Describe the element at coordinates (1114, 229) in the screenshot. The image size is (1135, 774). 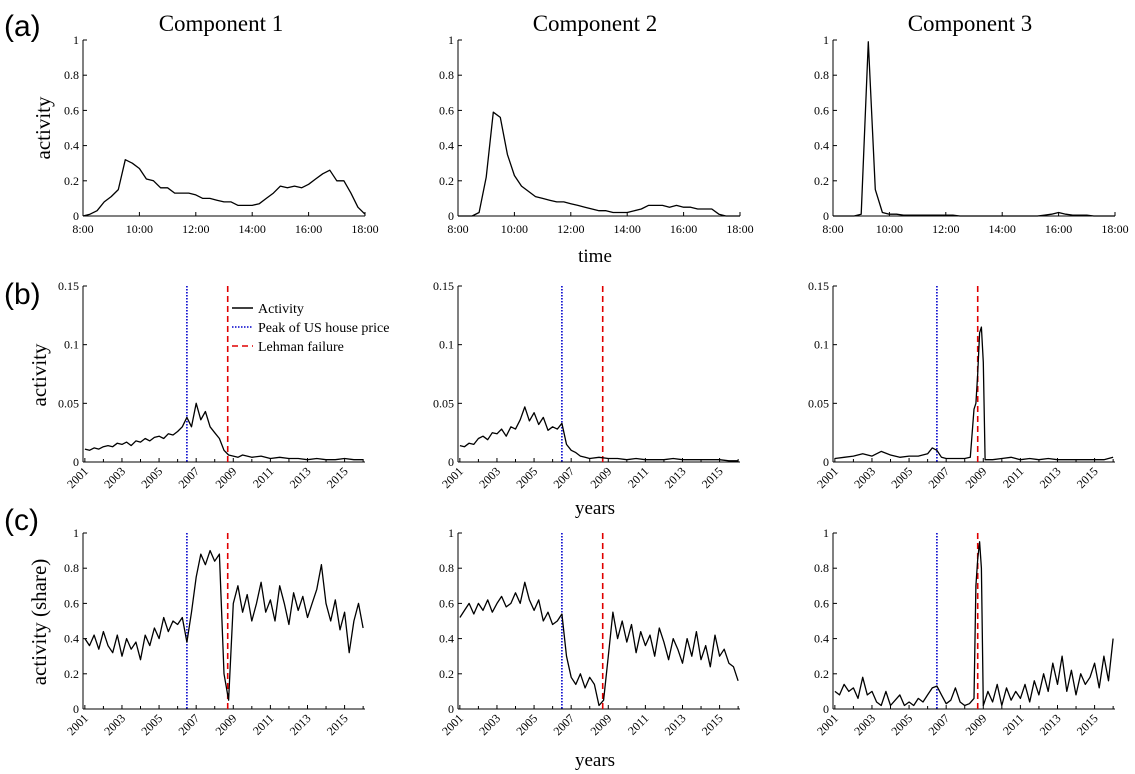
I see `x-tick-label: 18:00` at that location.